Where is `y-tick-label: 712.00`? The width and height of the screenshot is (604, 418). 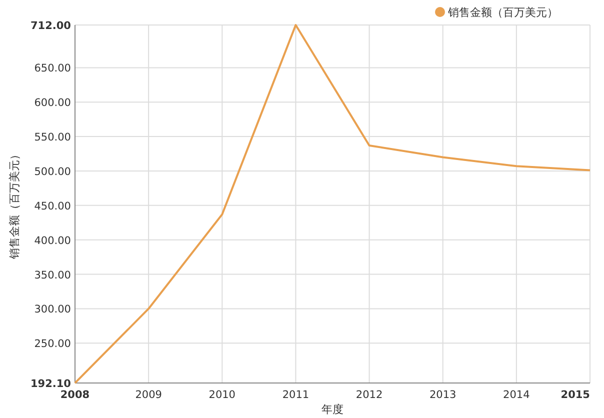 y-tick-label: 712.00 is located at coordinates (50, 26).